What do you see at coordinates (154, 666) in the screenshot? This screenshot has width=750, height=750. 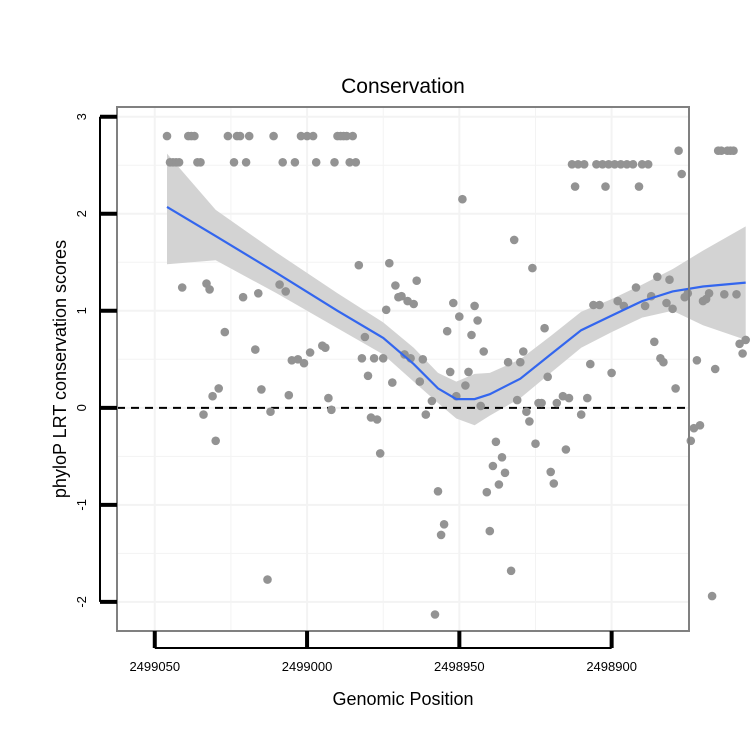 I see `x-tick-label: 2499050` at bounding box center [154, 666].